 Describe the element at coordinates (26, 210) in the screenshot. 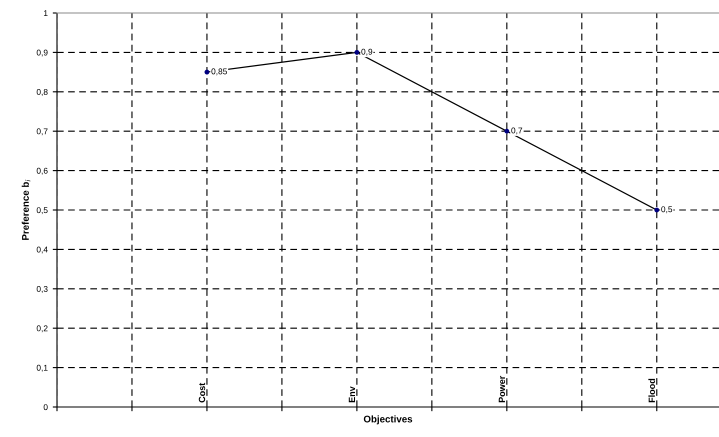

I see `y-axis-title: Preference b$_{i}$` at that location.